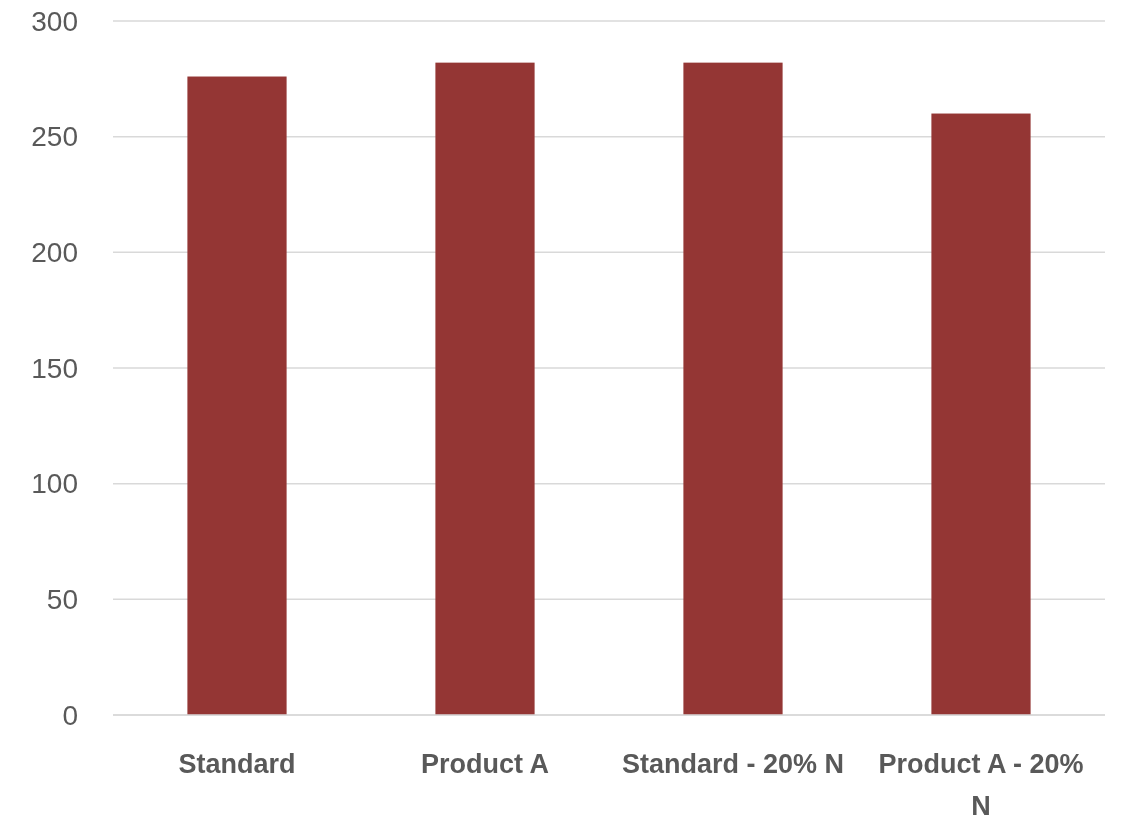 The image size is (1135, 824). What do you see at coordinates (54, 368) in the screenshot?
I see `y-tick-label: 150` at bounding box center [54, 368].